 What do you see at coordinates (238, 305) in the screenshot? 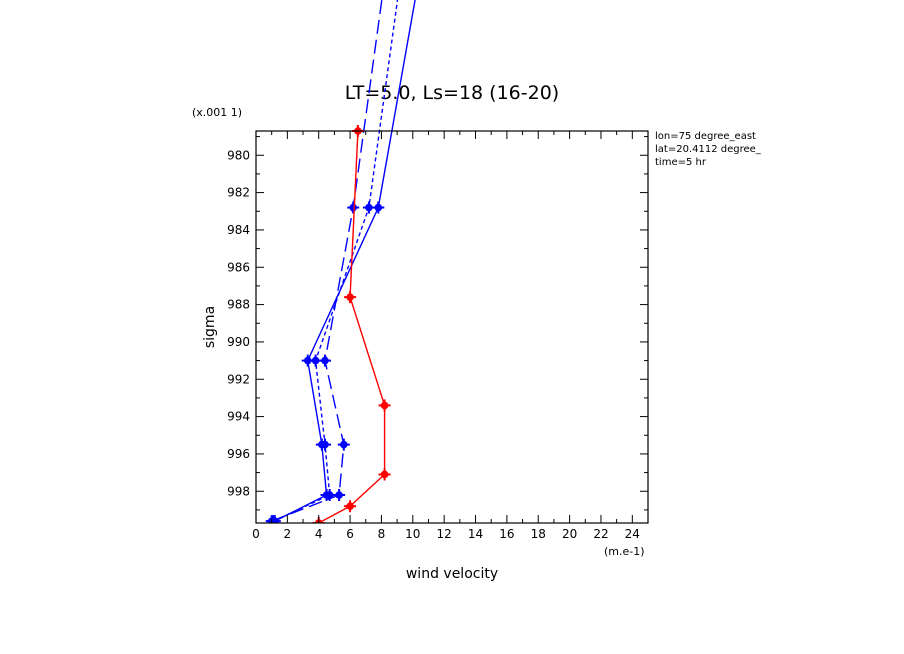
I see `y-tick-label: 988` at bounding box center [238, 305].